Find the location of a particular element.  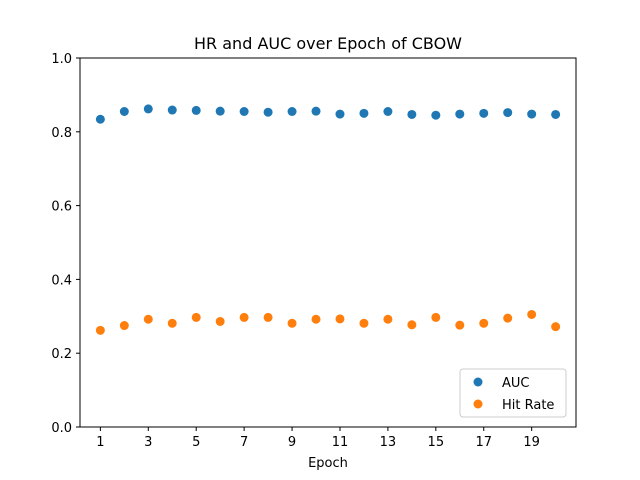

legend-label: AUC is located at coordinates (516, 383).